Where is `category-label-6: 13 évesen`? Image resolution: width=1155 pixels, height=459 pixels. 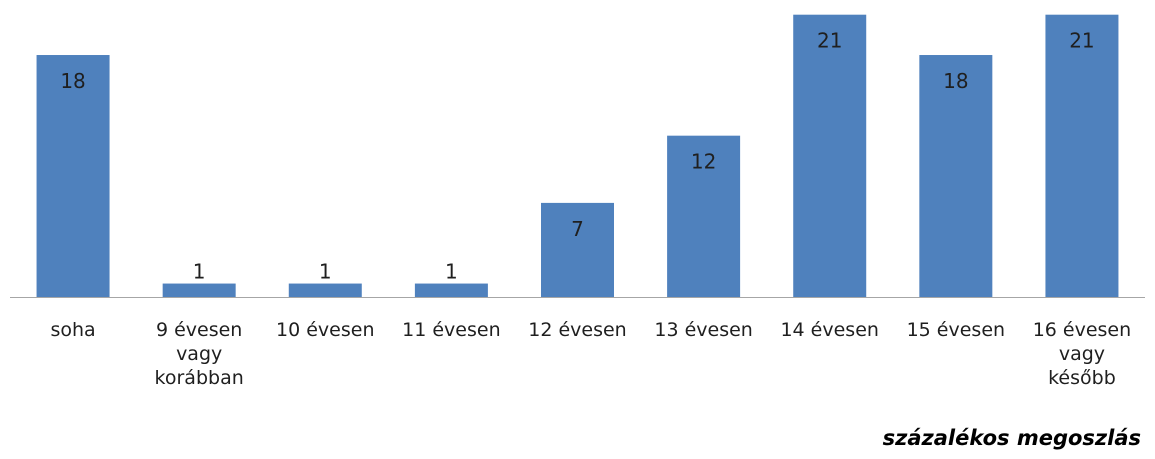 category-label-6: 13 évesen is located at coordinates (703, 330).